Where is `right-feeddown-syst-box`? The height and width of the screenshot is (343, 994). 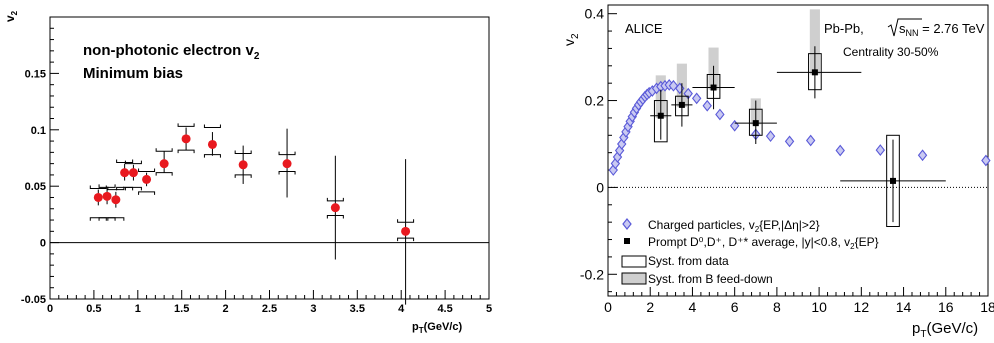
right-feeddown-syst-box is located at coordinates (814, 42).